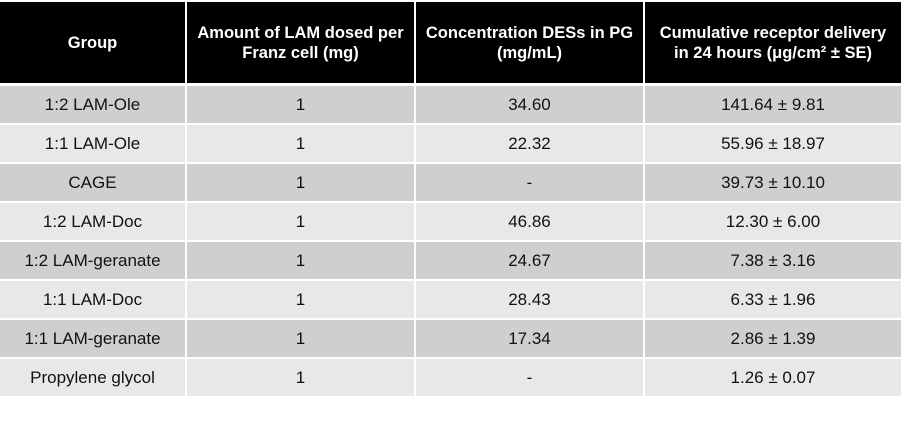 The width and height of the screenshot is (902, 423). What do you see at coordinates (530, 339) in the screenshot?
I see `cell-concentration: 17.34` at bounding box center [530, 339].